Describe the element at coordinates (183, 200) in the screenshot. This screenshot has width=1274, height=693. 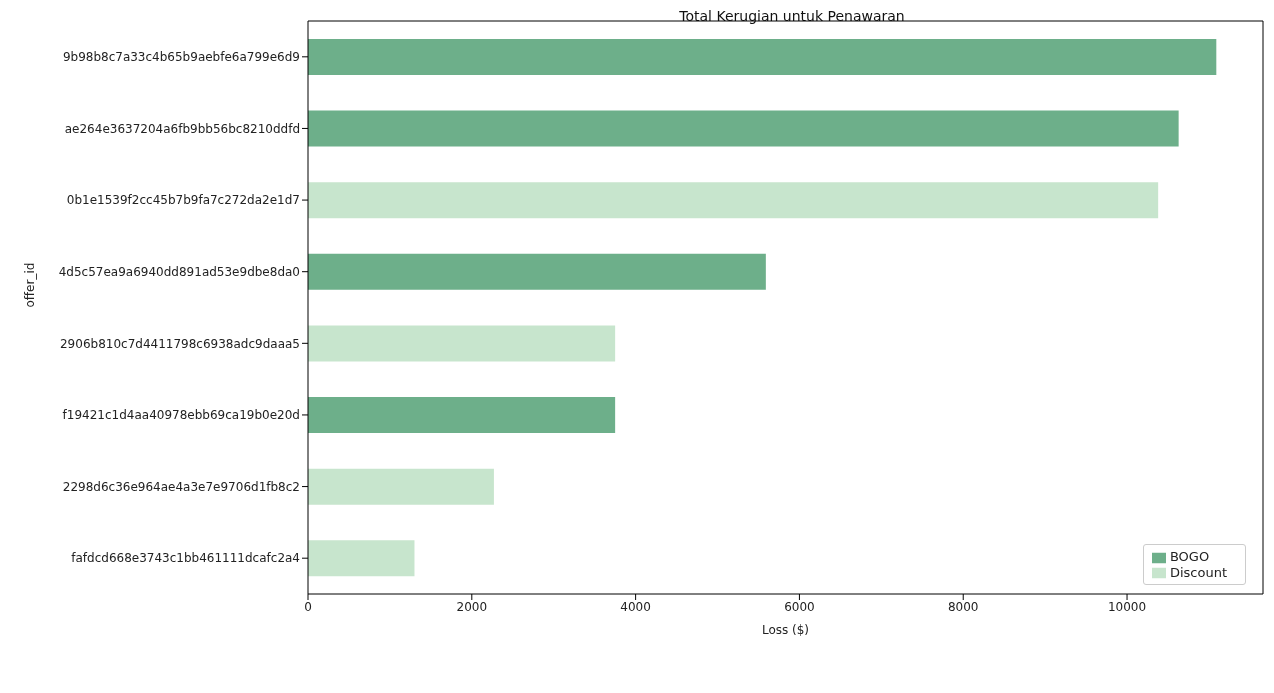
I see `y-tick-label: 0b1e1539f2cc45b7b9fa7c272da2e1d7` at that location.